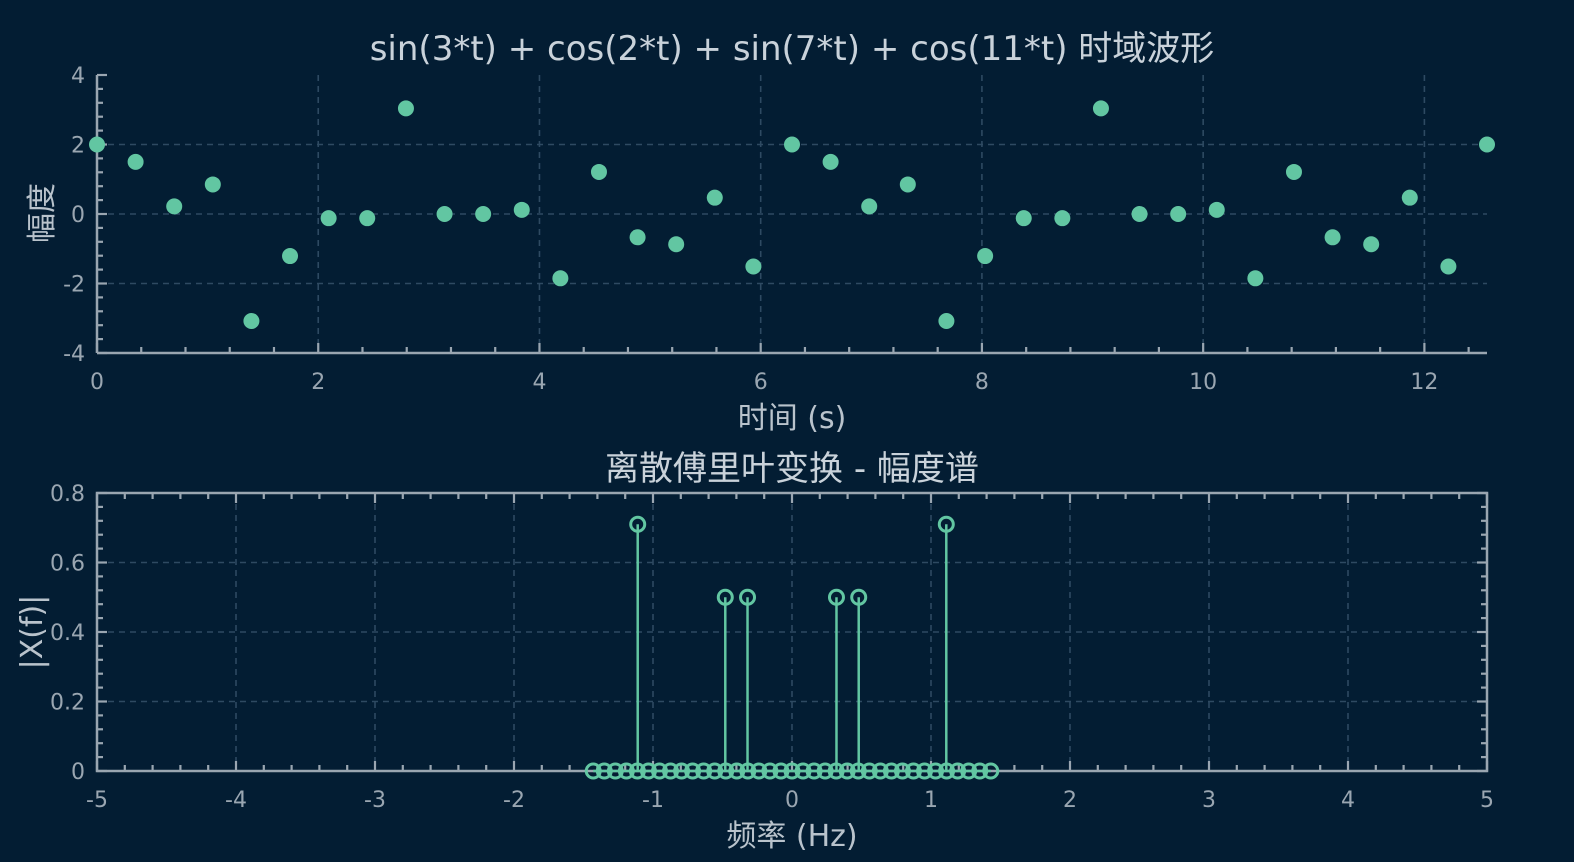 The height and width of the screenshot is (862, 1574). Describe the element at coordinates (1424, 382) in the screenshot. I see `time-x-tick-label: 12` at that location.